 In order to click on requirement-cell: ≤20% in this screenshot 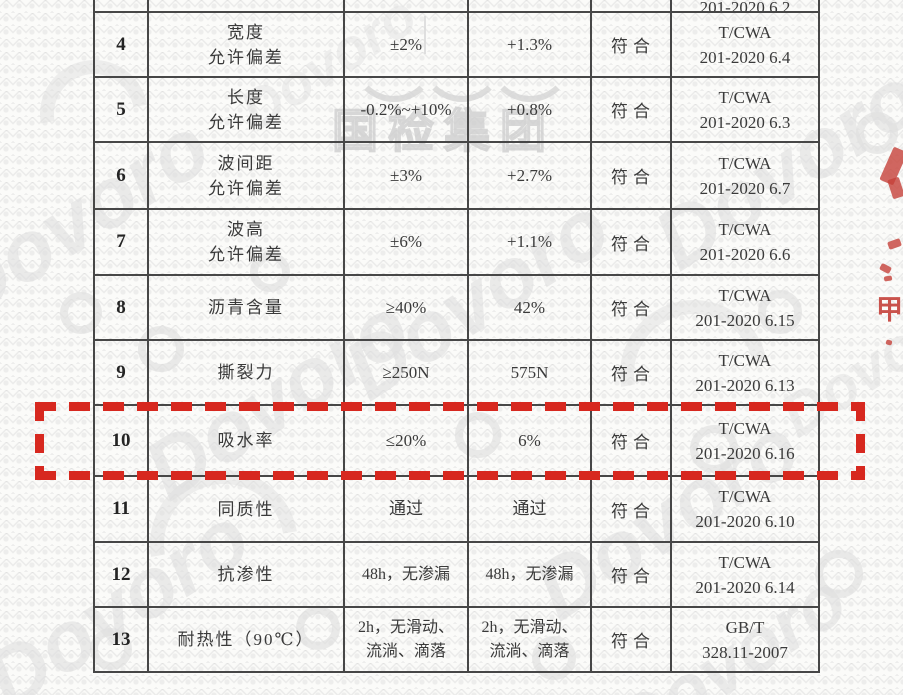, I will do `click(407, 441)`.